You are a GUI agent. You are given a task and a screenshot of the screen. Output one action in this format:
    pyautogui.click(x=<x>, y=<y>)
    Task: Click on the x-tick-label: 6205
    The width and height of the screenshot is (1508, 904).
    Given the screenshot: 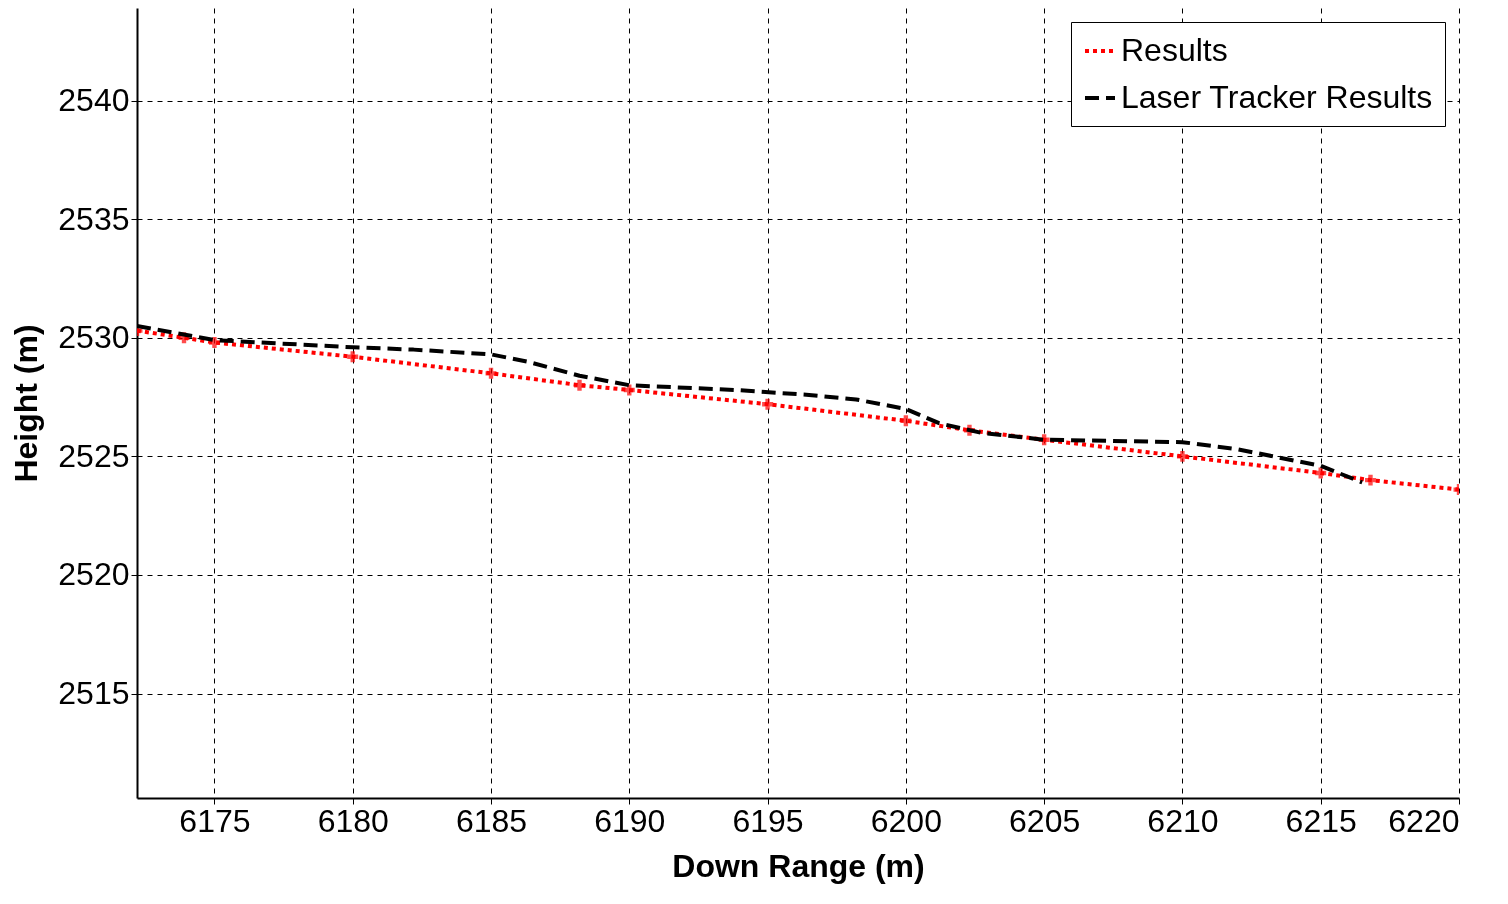 What is the action you would take?
    pyautogui.click(x=1045, y=820)
    